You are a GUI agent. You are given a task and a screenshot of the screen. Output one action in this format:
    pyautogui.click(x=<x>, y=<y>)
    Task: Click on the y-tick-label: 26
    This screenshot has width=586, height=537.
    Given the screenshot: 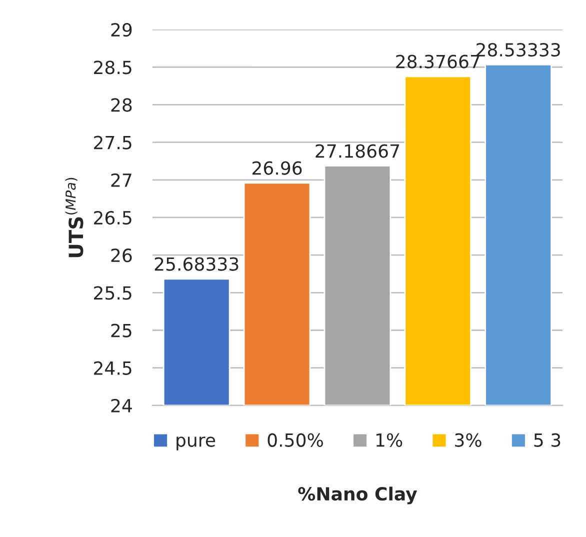 What is the action you would take?
    pyautogui.click(x=121, y=255)
    